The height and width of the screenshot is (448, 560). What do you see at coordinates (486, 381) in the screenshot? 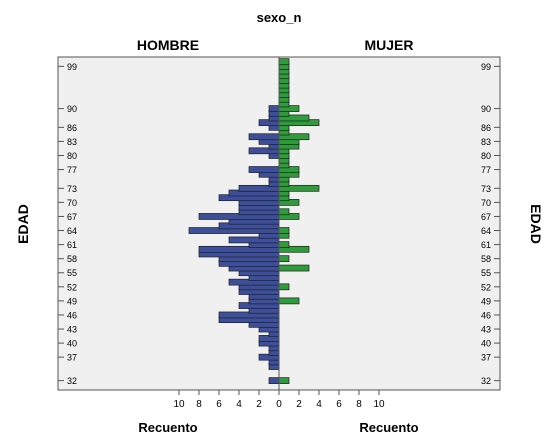
I see `y-tick-label-right-32: 32` at bounding box center [486, 381].